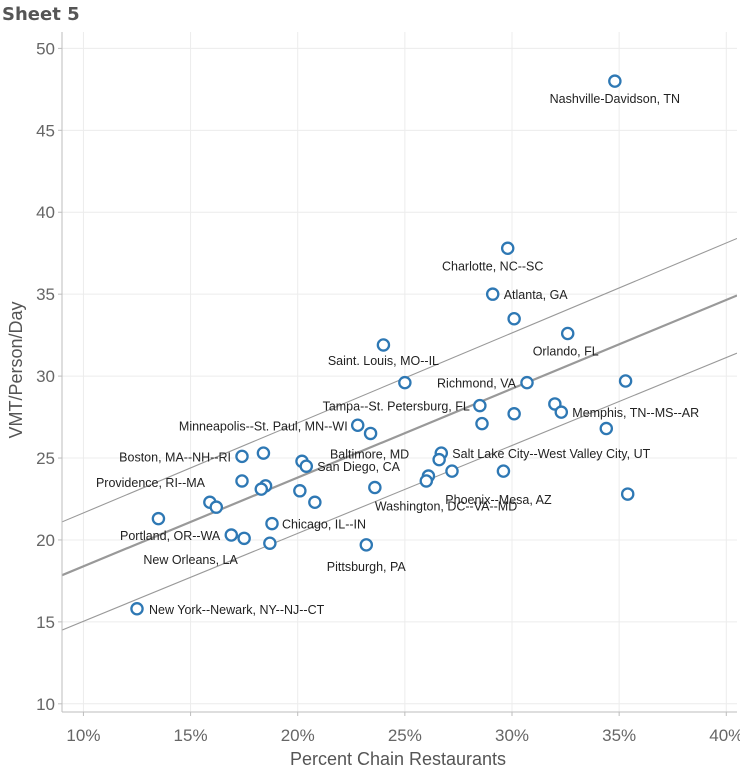 The image size is (740, 775). I want to click on point-label: Providence, RI--MA, so click(151, 483).